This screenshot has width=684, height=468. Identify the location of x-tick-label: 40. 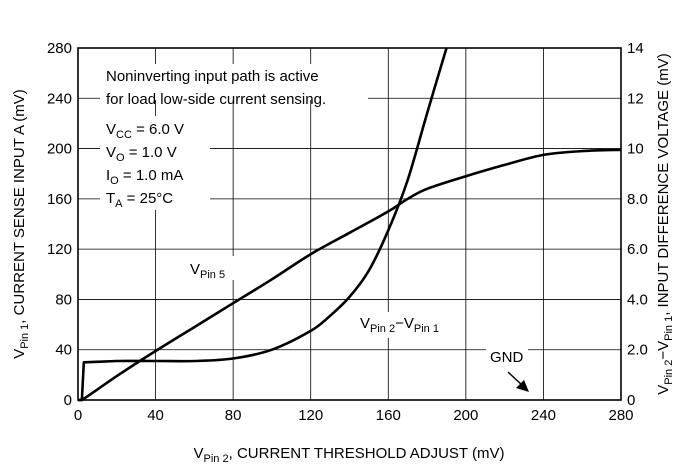
(155, 415).